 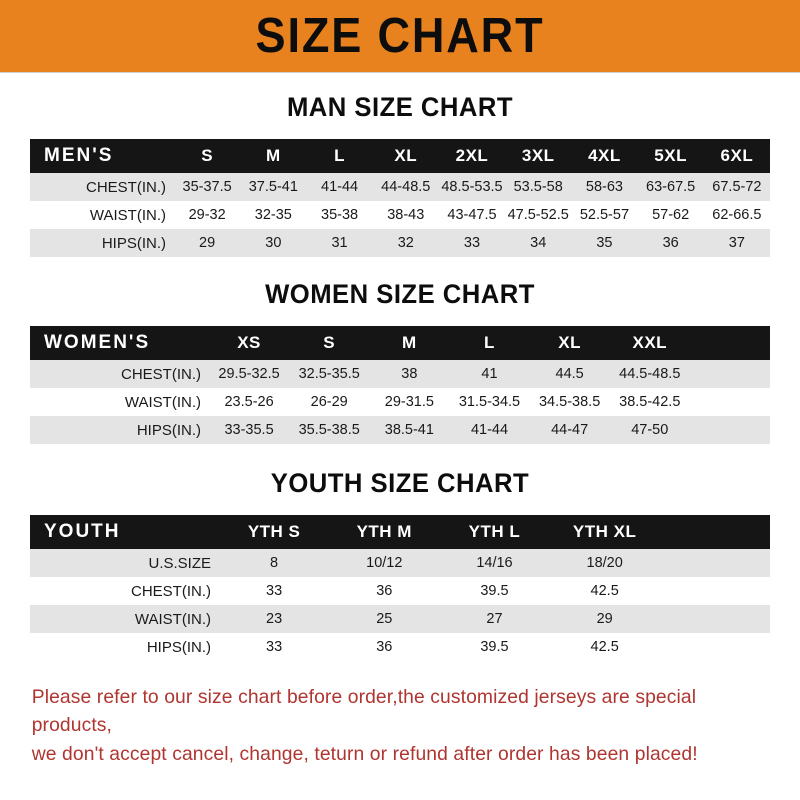 What do you see at coordinates (494, 619) in the screenshot?
I see `youth-waist-l: 27` at bounding box center [494, 619].